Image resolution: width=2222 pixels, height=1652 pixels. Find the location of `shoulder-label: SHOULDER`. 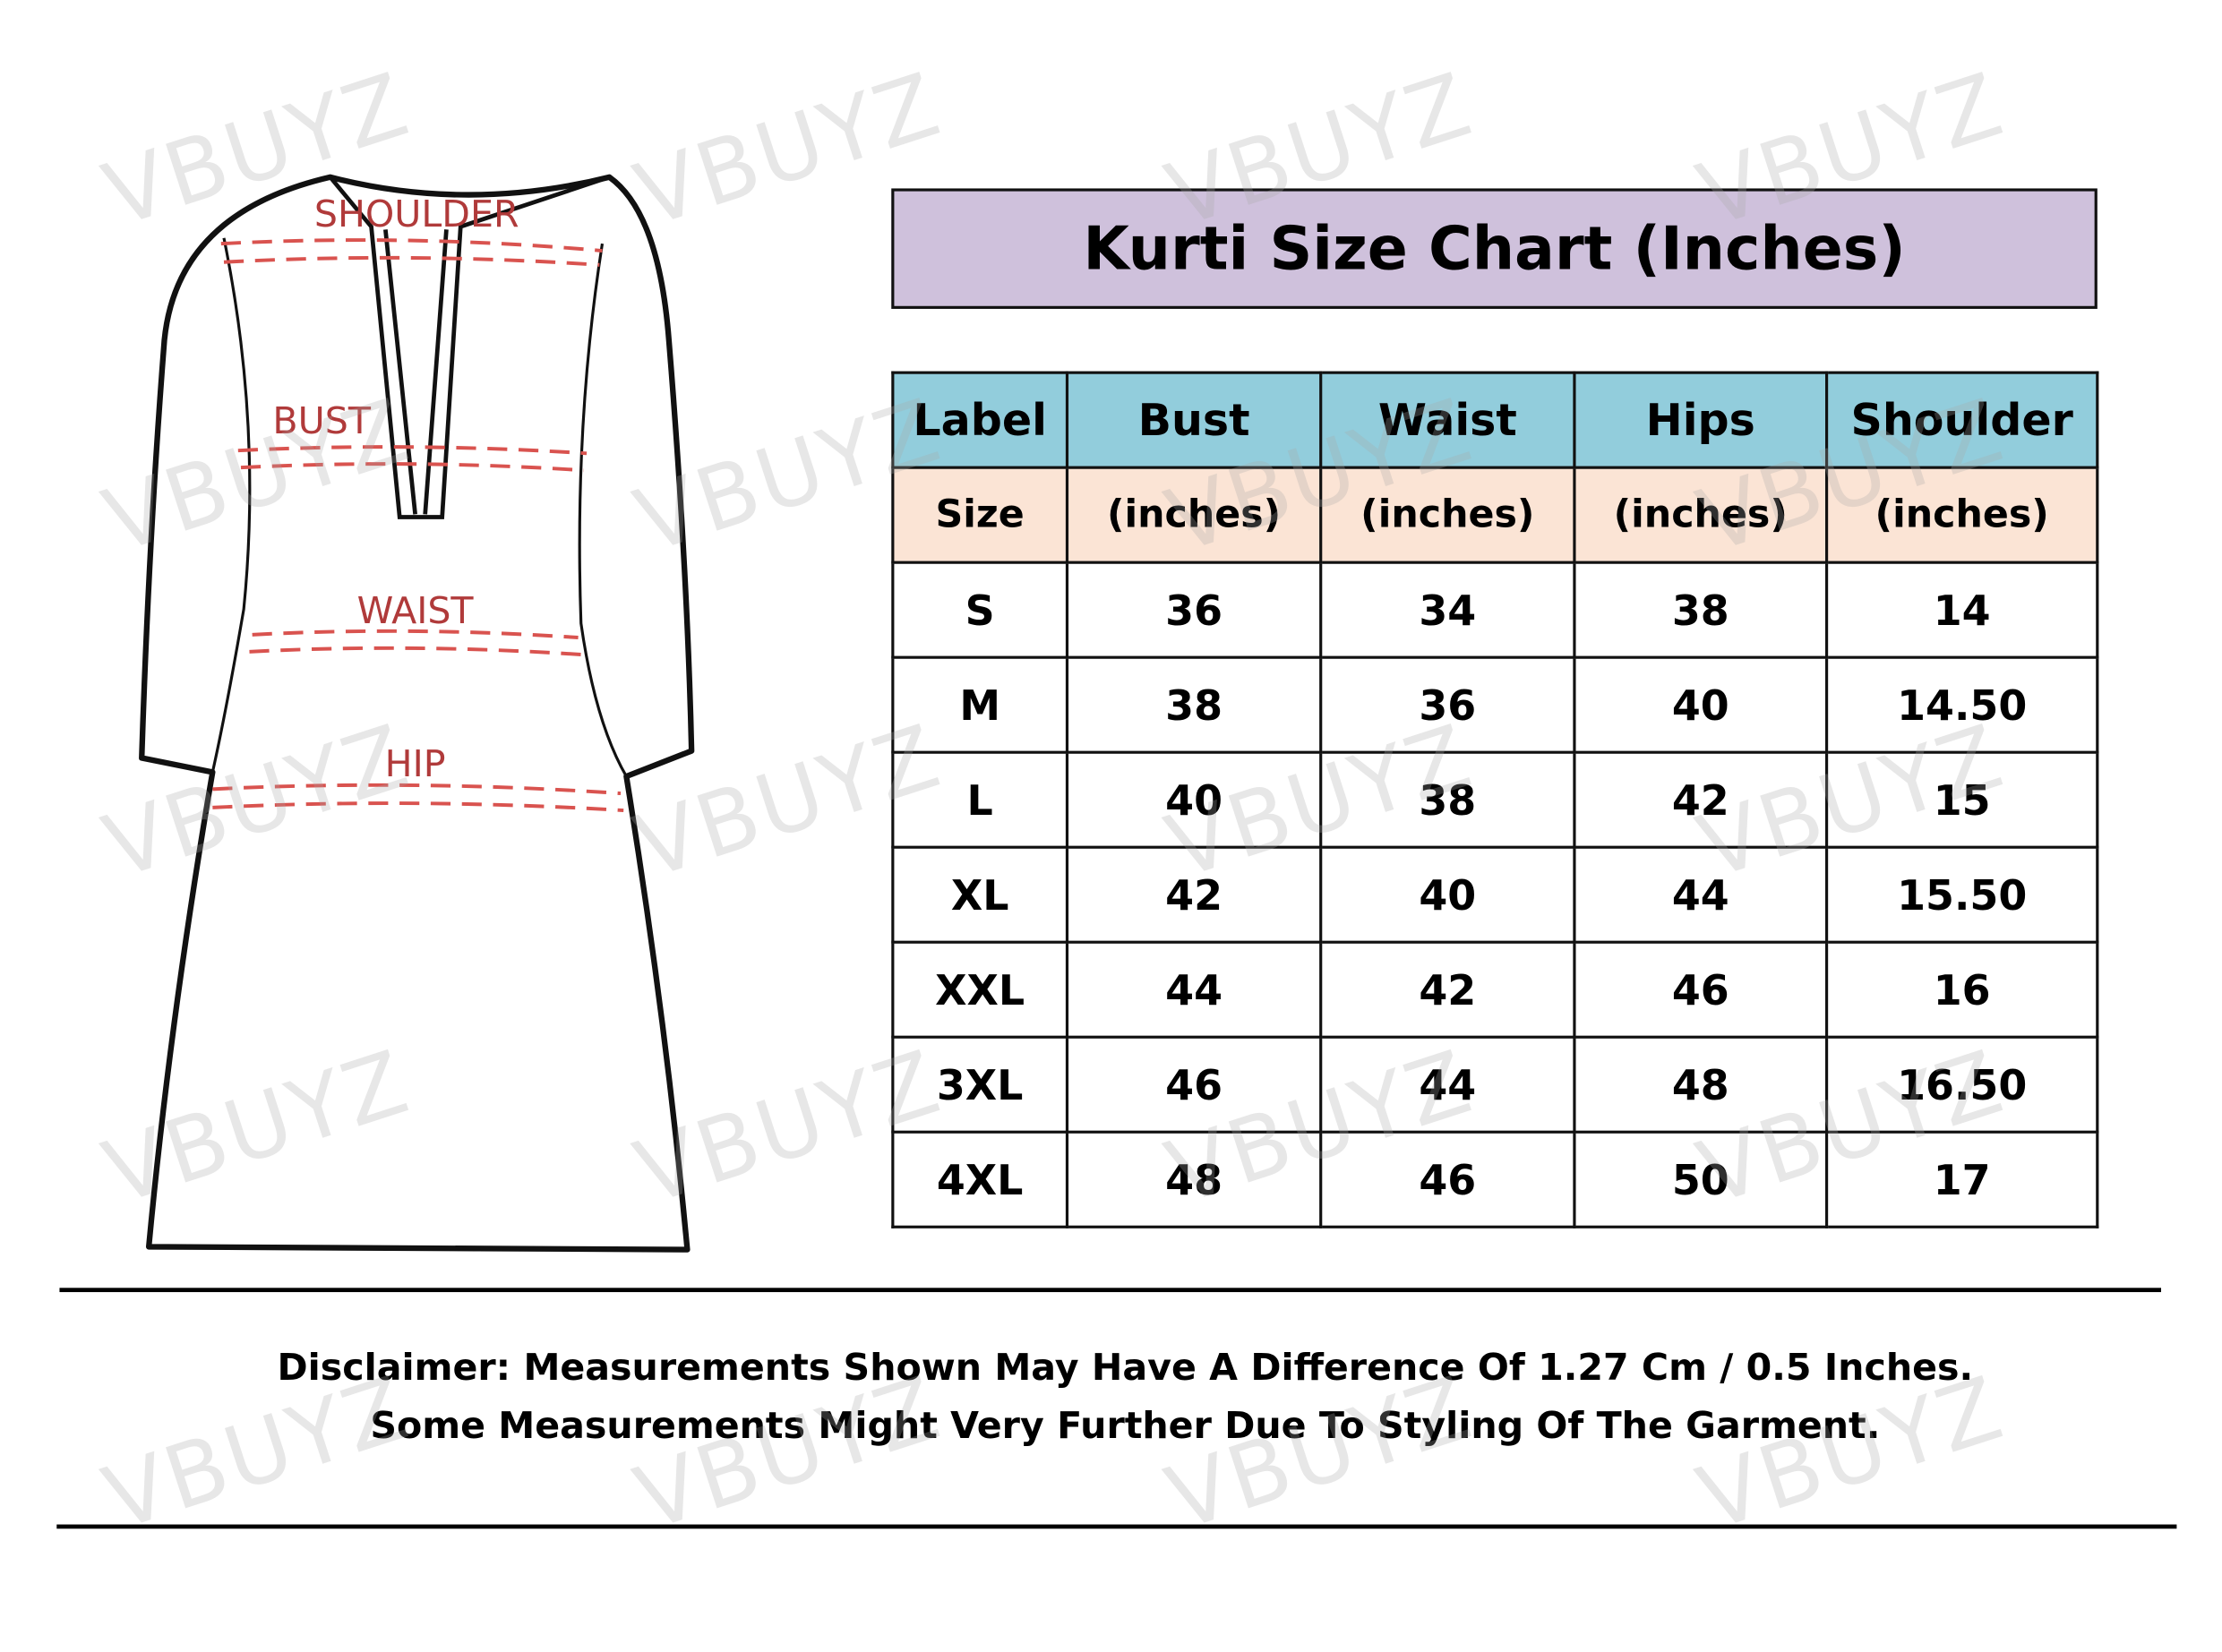

shoulder-label: SHOULDER is located at coordinates (416, 214).